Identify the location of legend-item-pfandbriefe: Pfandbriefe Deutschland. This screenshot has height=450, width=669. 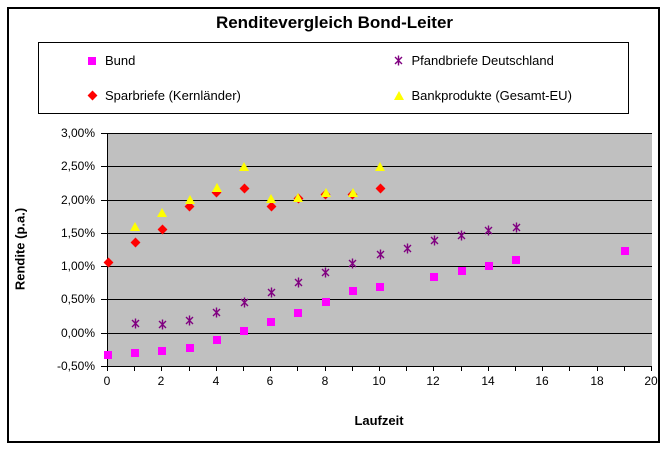
(481, 60).